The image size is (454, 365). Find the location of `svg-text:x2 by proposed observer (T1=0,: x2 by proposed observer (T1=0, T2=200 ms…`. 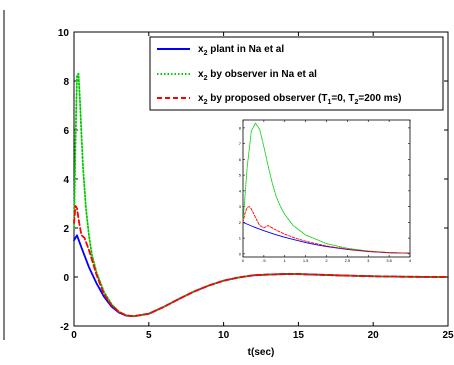

svg-text:x2 by proposed observer (T1=0,: x2 by proposed observer (T1=0, T2=200 ms… is located at coordinates (299, 99).